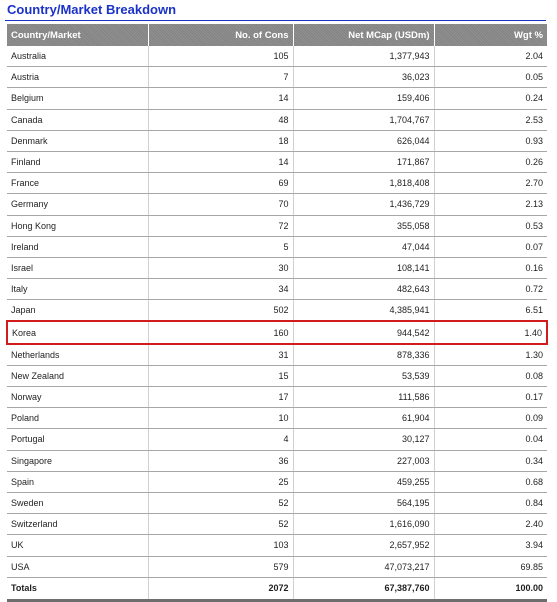  Describe the element at coordinates (490, 503) in the screenshot. I see `cell-weight: 0.84` at that location.